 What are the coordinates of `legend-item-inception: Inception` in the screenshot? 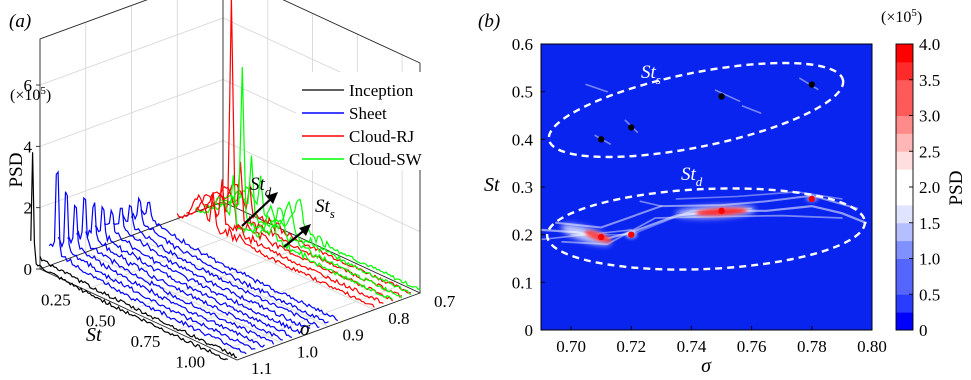 It's located at (358, 90).